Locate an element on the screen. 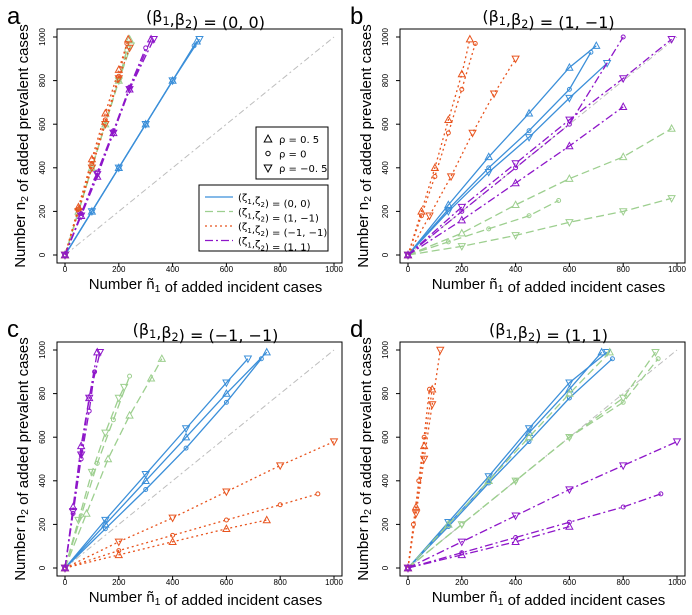 This screenshot has height=615, width=692. panel-title: (β1,β2) = (1, 1) is located at coordinates (548, 332).